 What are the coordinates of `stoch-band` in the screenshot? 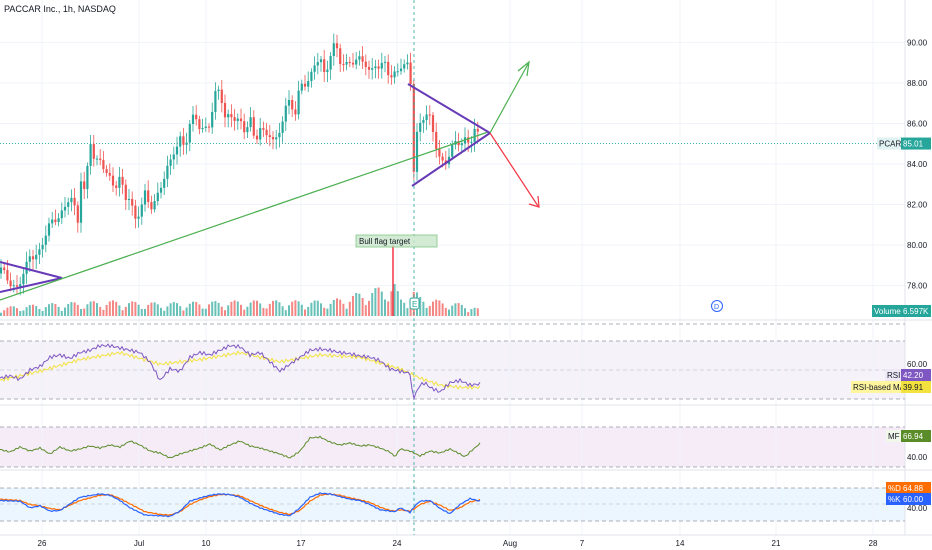 It's located at (452, 504).